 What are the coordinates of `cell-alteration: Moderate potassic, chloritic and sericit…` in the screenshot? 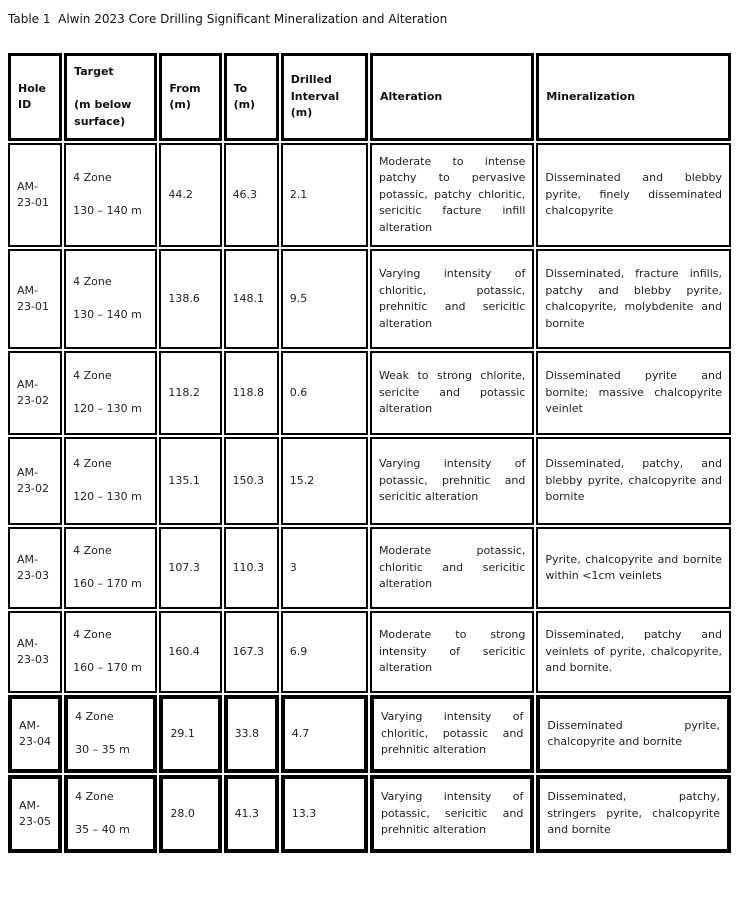 It's located at (452, 568).